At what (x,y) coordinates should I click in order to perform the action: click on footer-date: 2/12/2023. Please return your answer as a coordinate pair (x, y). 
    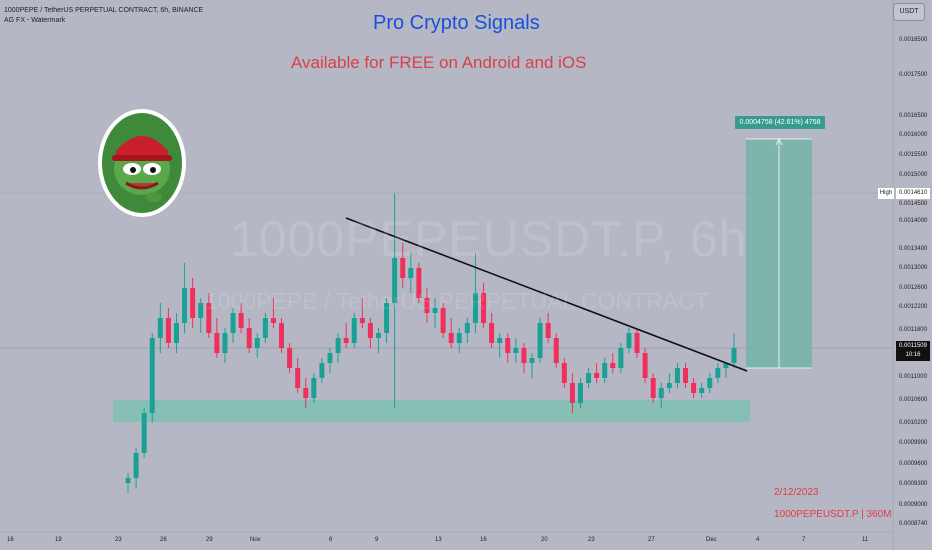
    Looking at the image, I should click on (796, 492).